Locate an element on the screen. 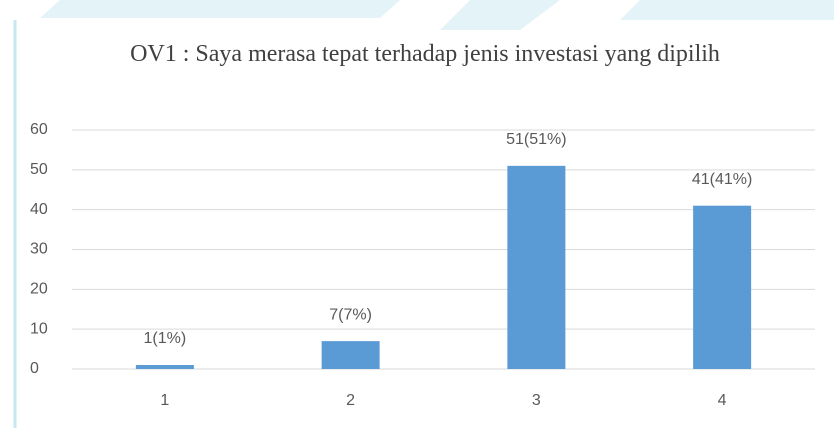 The height and width of the screenshot is (428, 834). y-tick-label: 30 is located at coordinates (39, 249).